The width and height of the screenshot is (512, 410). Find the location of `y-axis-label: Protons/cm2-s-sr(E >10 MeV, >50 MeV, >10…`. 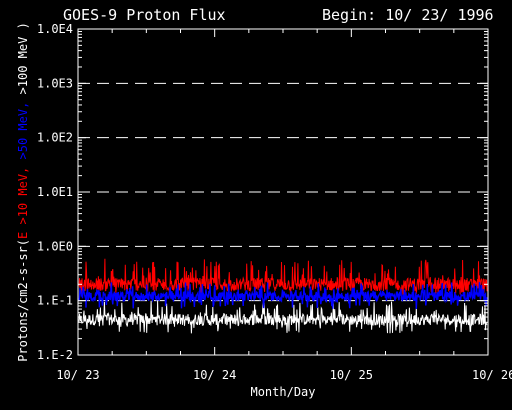

y-axis-label: Protons/cm2-s-sr(E >10 MeV, >50 MeV, >10… is located at coordinates (23, 192).